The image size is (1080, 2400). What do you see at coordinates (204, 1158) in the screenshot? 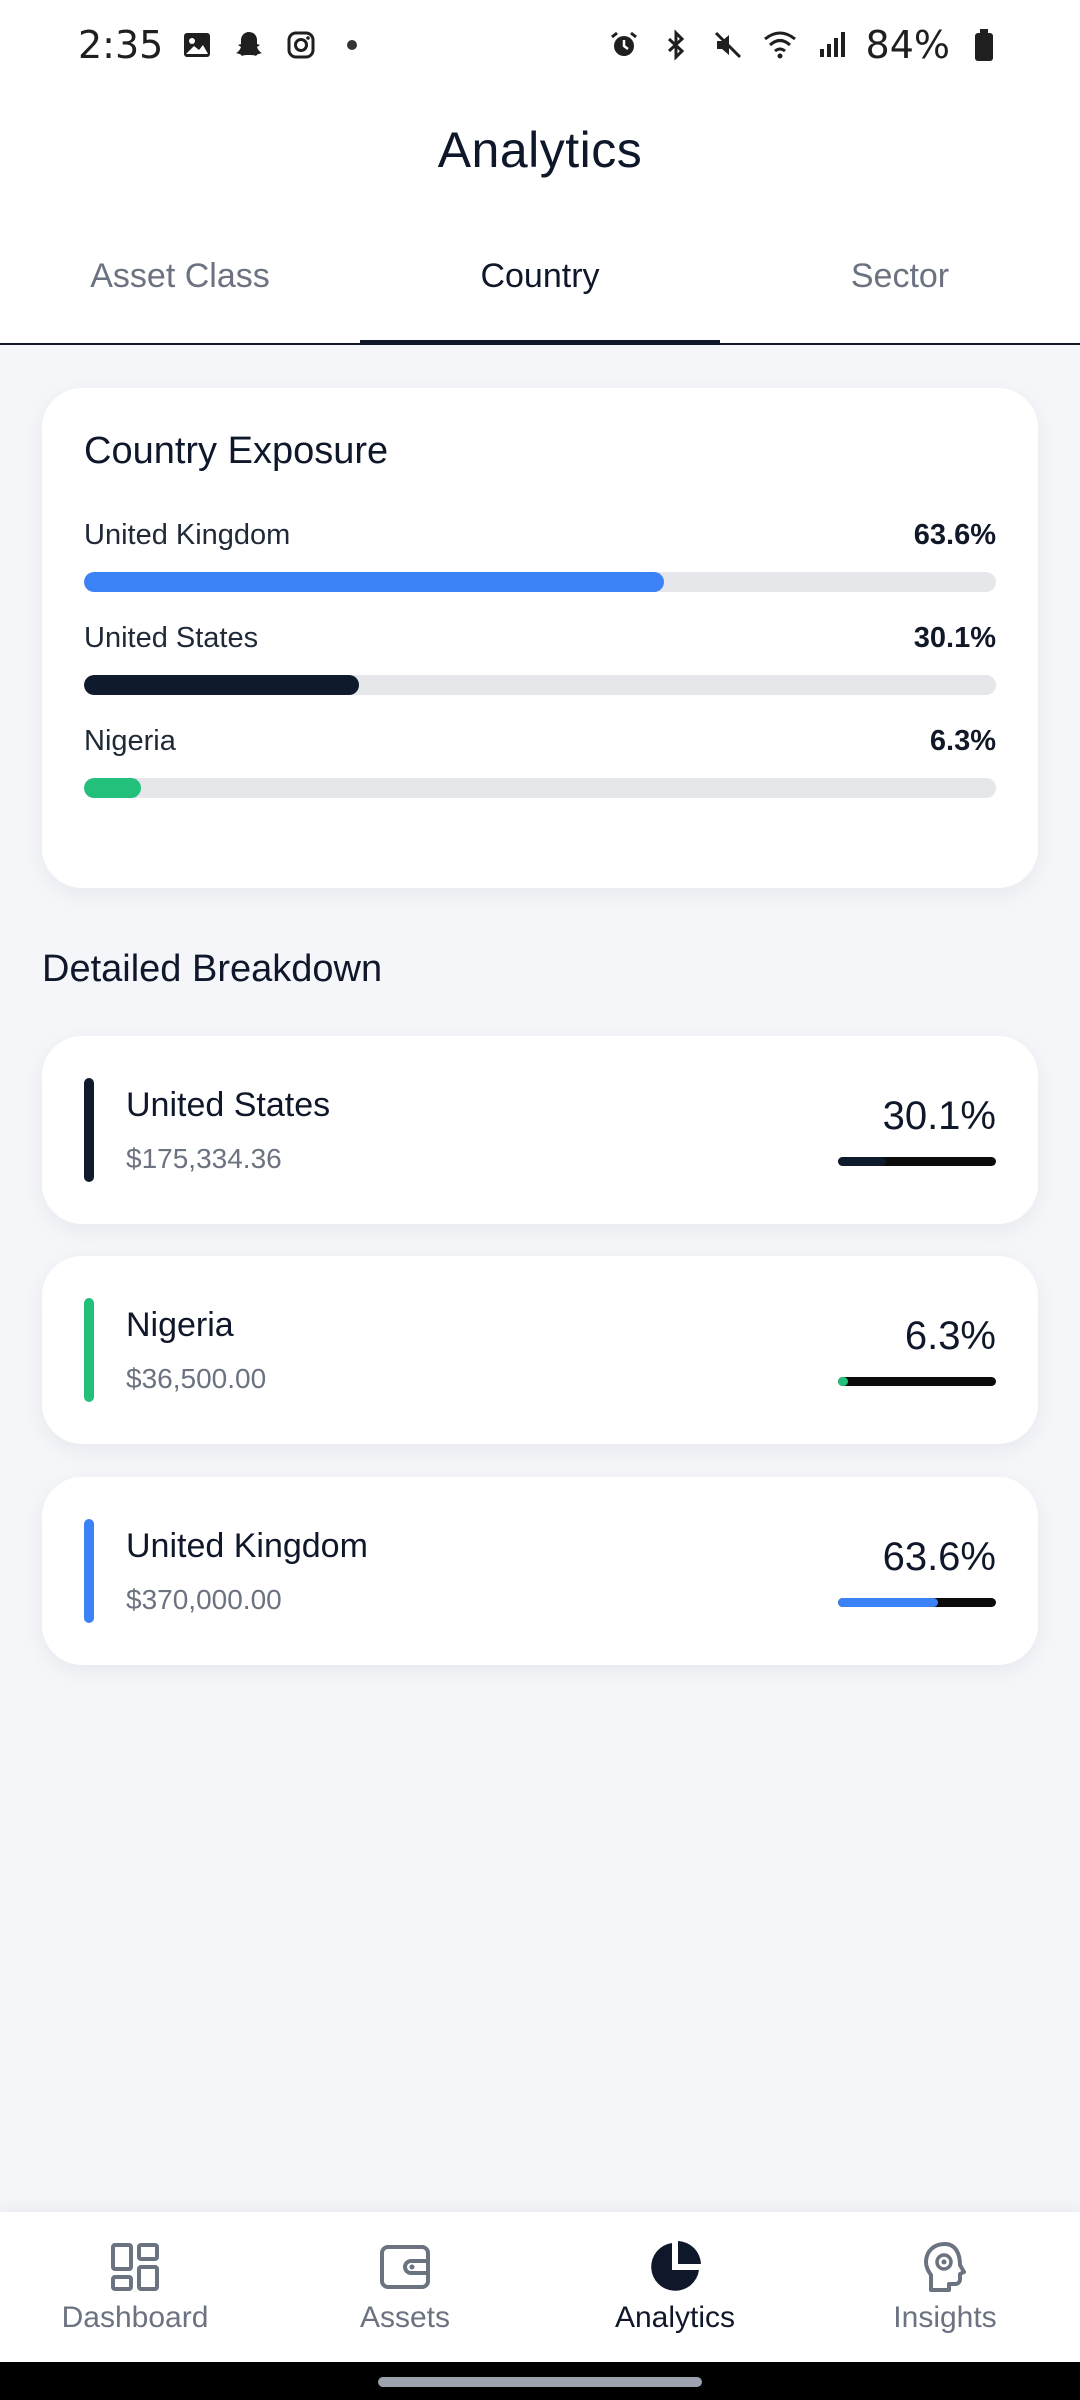
I see `breakdown-value: $175,334.36` at bounding box center [204, 1158].